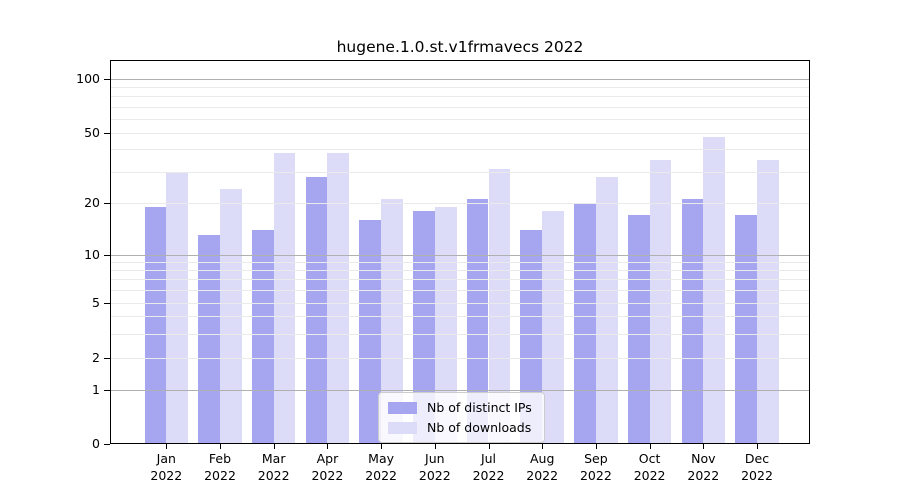 The width and height of the screenshot is (900, 500). What do you see at coordinates (284, 298) in the screenshot?
I see `bar-downloads-mar` at bounding box center [284, 298].